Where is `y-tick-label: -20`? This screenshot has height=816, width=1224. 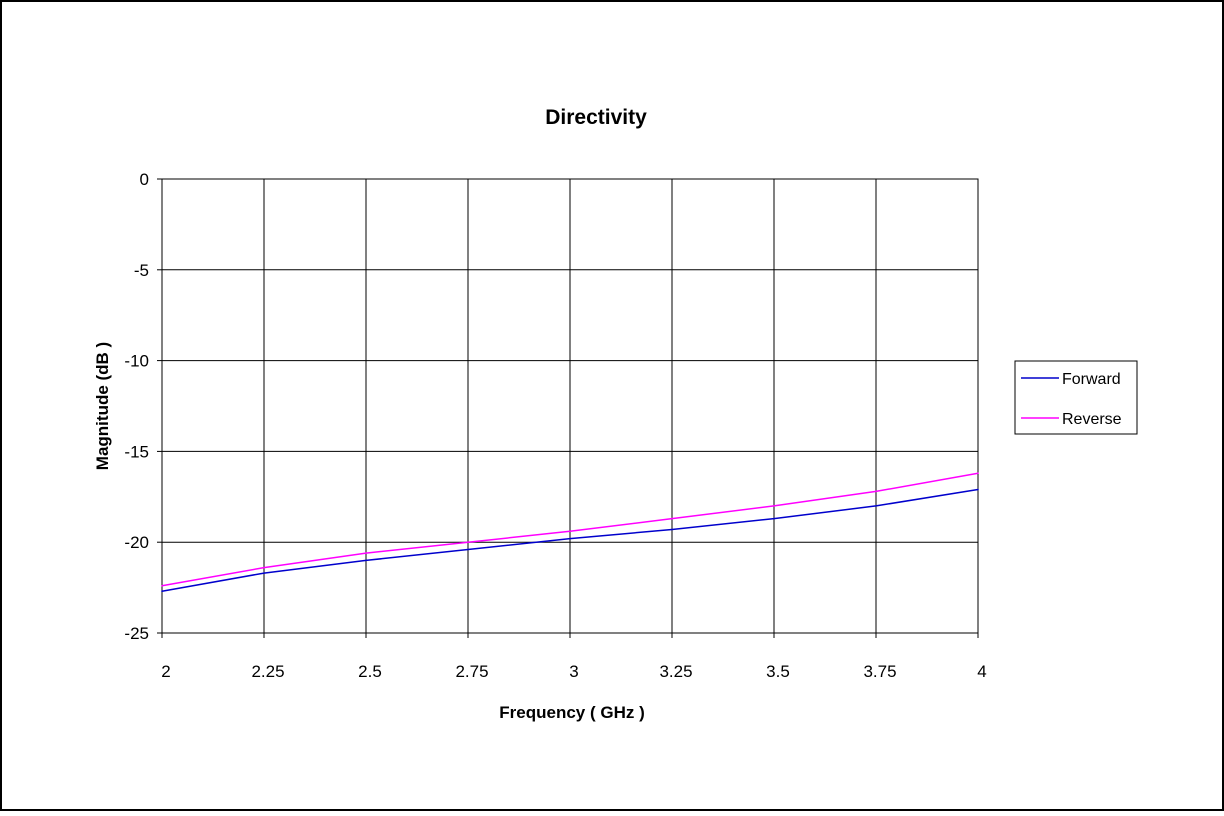 y-tick-label: -20 is located at coordinates (136, 542).